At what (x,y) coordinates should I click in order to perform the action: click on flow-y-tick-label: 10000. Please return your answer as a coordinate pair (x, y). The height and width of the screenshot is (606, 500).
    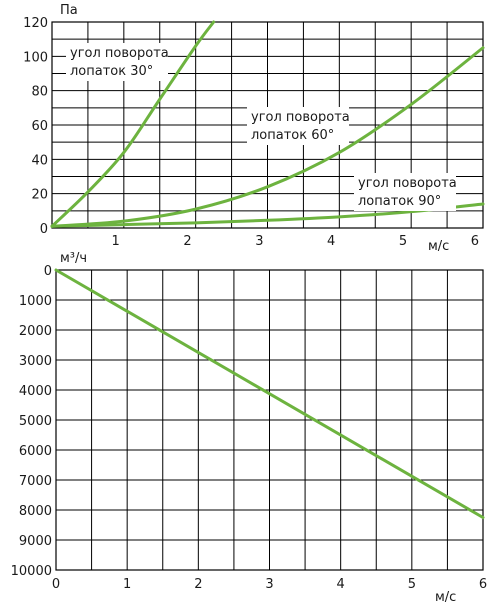
    Looking at the image, I should click on (31, 571).